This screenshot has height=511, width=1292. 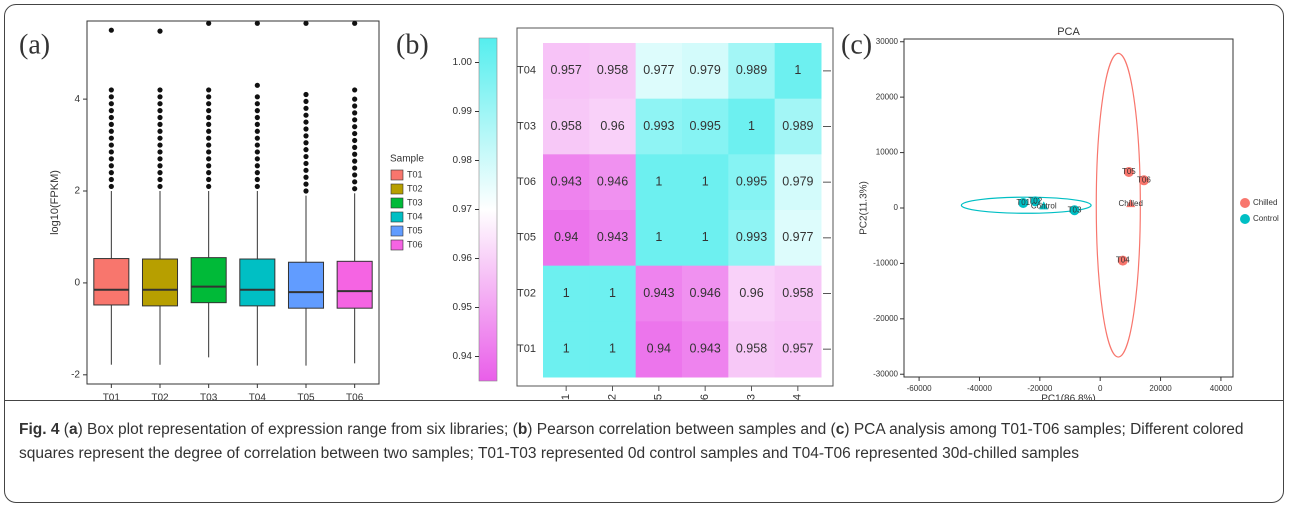 What do you see at coordinates (306, 396) in the screenshot?
I see `x-tick-label: T05` at bounding box center [306, 396].